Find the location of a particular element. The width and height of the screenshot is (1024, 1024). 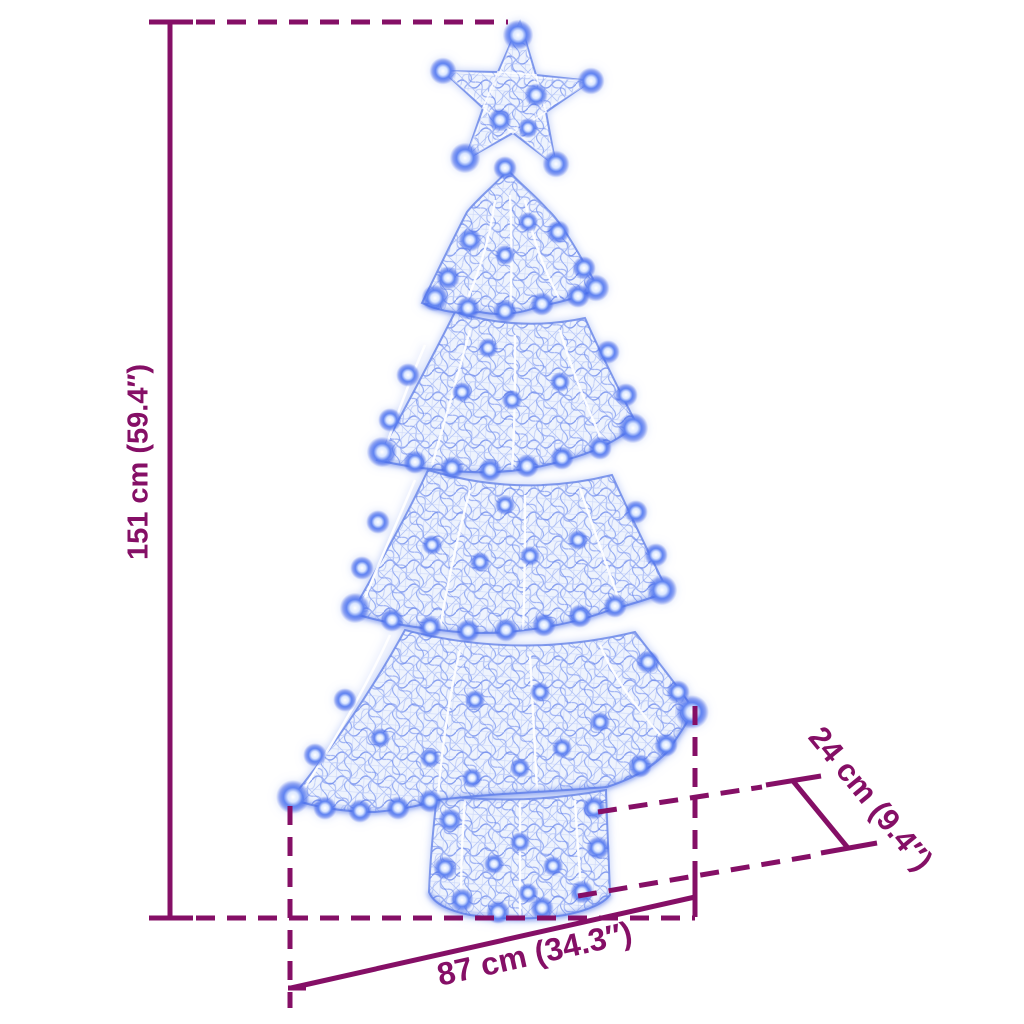

height-dimension-label: 151 cm (59.4″) is located at coordinates (139, 462).